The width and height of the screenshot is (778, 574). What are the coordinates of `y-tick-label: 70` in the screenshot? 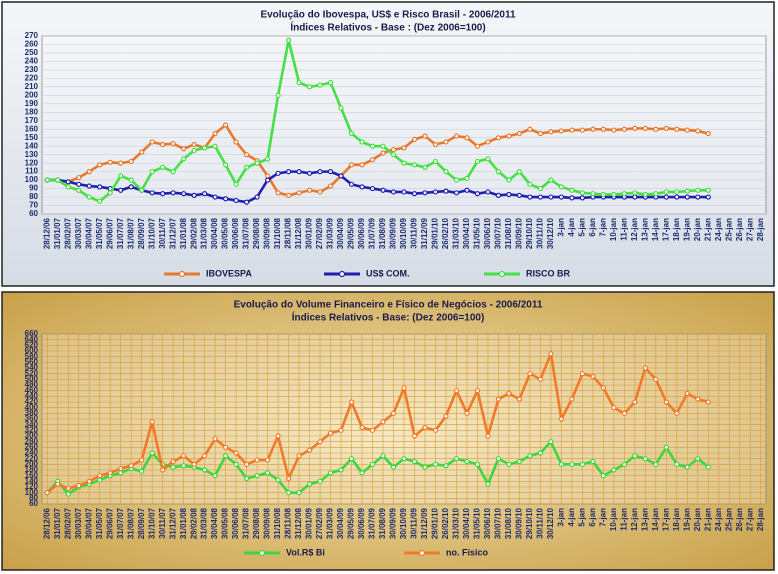 It's located at (33, 205).